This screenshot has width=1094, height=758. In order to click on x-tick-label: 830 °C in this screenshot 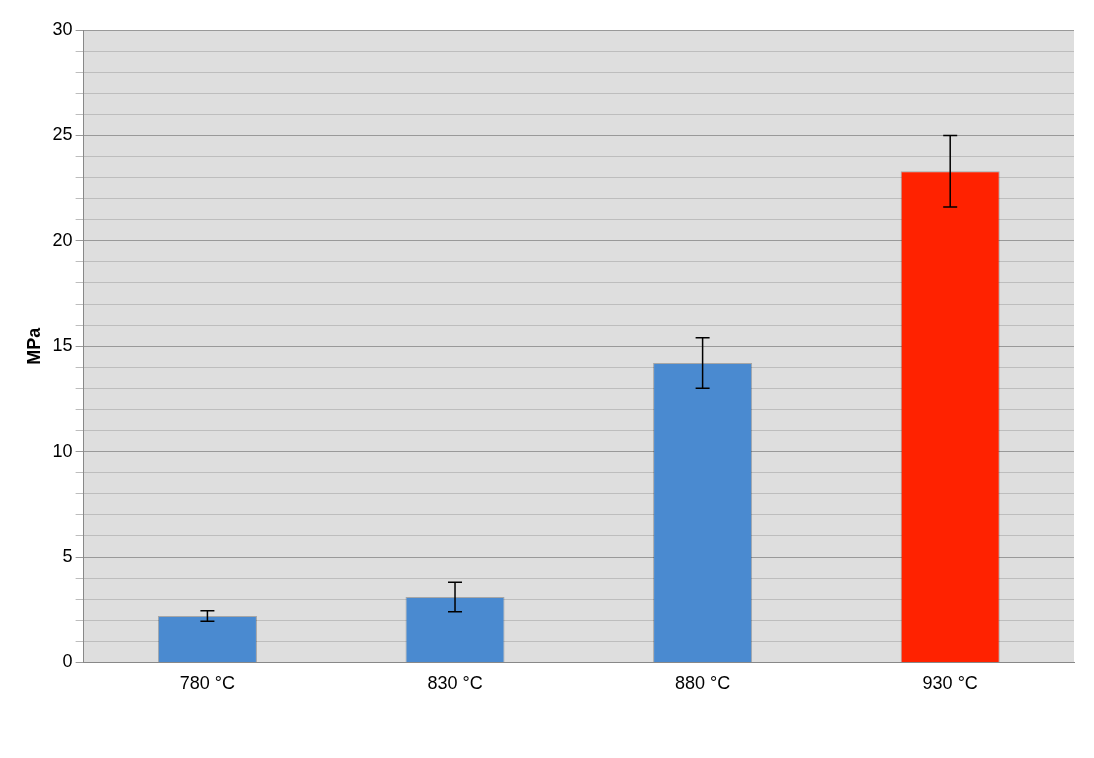, I will do `click(455, 683)`.